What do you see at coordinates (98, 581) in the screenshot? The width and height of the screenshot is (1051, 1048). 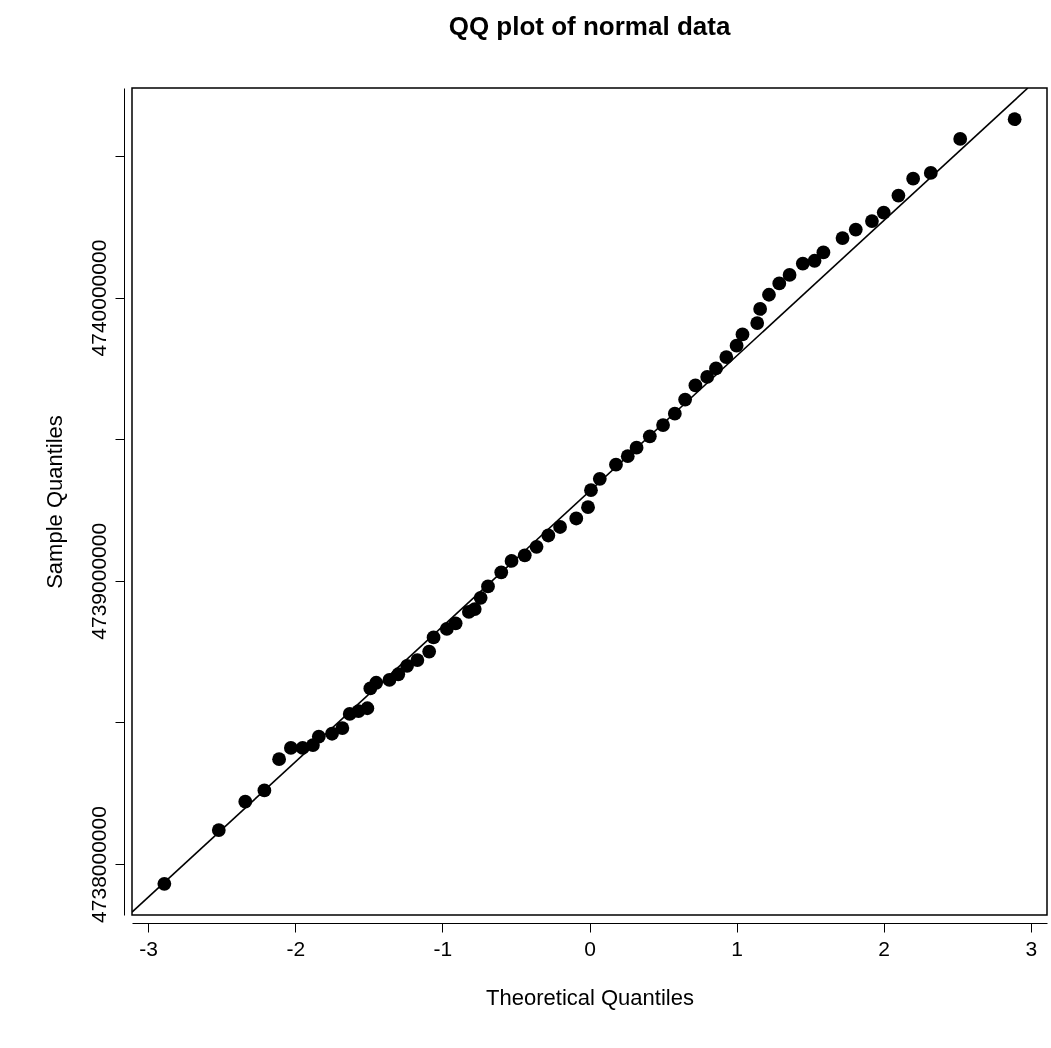 I see `y-tick-label: 4739000000` at bounding box center [98, 581].